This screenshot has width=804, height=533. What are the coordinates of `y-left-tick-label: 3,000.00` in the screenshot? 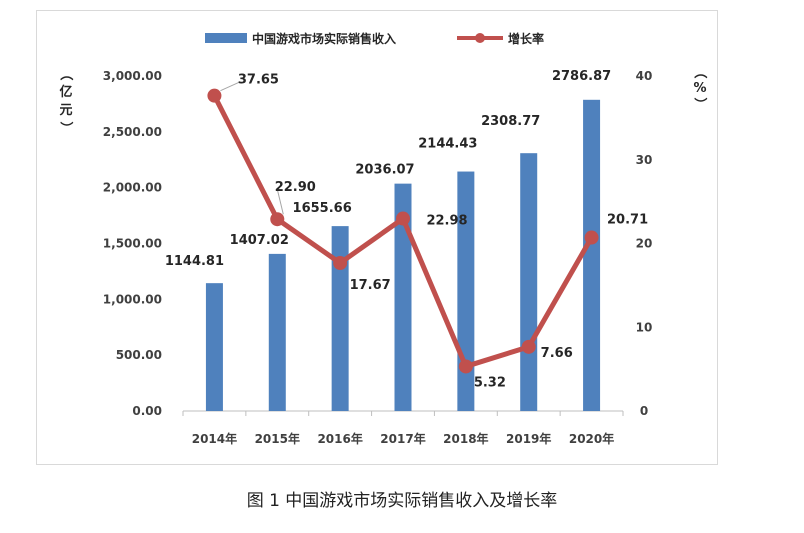 It's located at (132, 76).